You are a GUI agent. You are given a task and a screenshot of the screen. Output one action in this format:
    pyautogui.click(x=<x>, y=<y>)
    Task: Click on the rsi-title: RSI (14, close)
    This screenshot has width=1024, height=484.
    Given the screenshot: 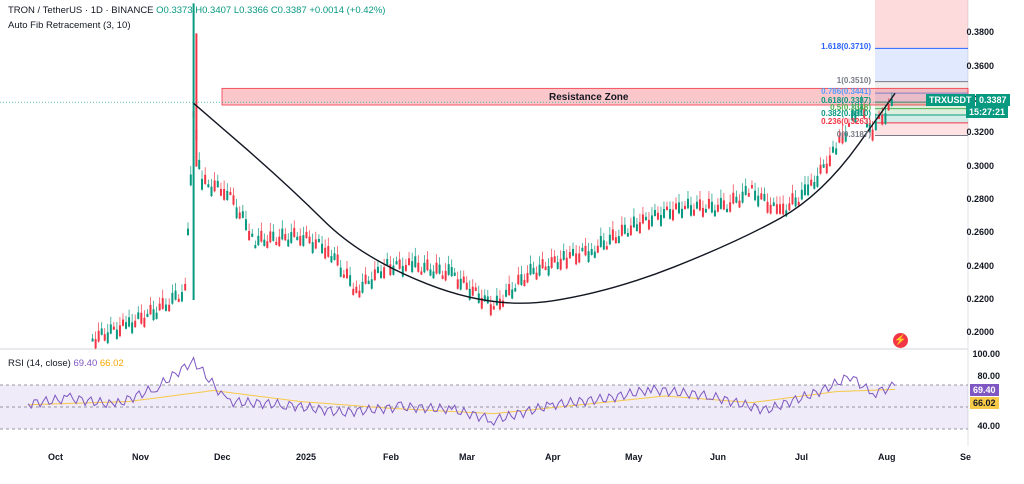 What is the action you would take?
    pyautogui.click(x=39, y=363)
    